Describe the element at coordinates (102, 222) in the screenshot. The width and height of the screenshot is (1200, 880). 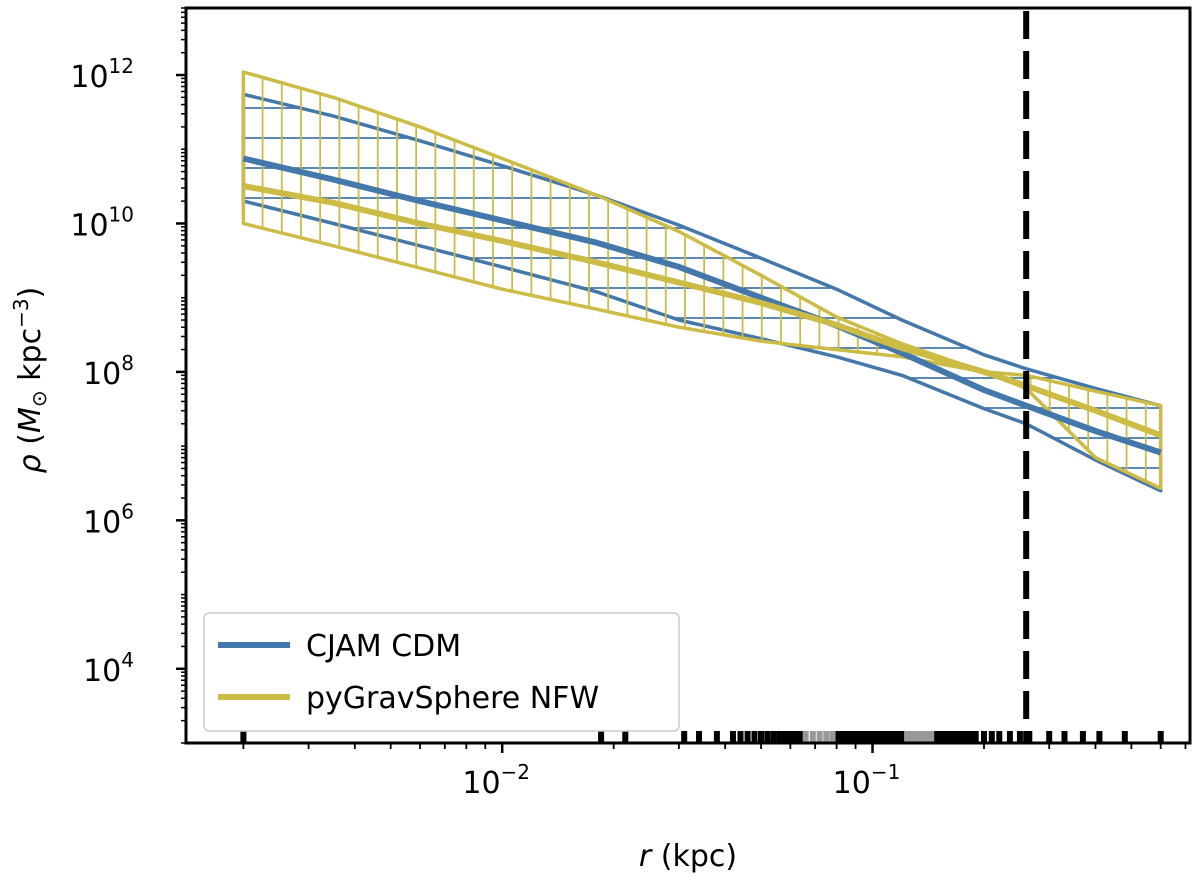
I see `y-tick-label: 10¹⁰` at that location.